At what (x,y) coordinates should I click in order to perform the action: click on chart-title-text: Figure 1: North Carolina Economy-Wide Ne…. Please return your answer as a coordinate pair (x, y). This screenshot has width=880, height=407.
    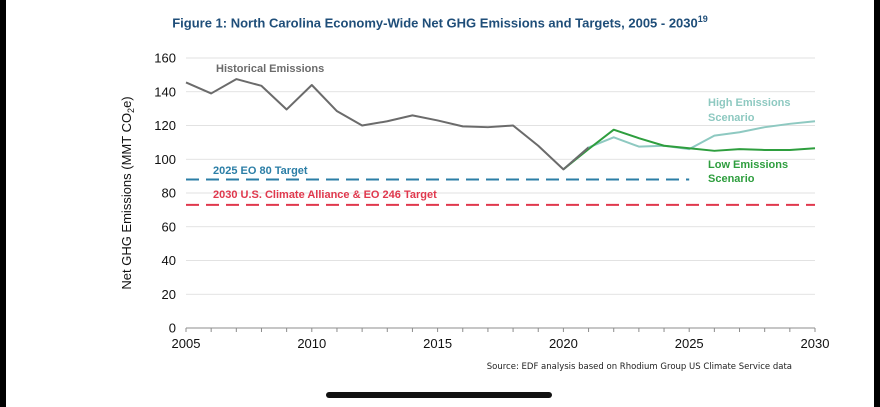
    Looking at the image, I should click on (435, 23).